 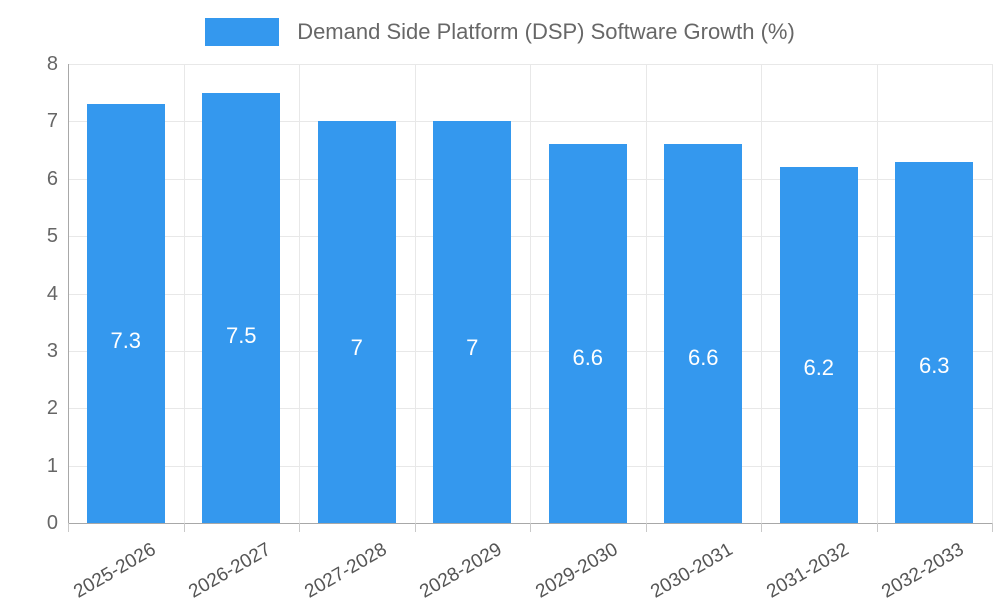 I want to click on x-axis-tick-label-text: 2025-2026, so click(x=115, y=571).